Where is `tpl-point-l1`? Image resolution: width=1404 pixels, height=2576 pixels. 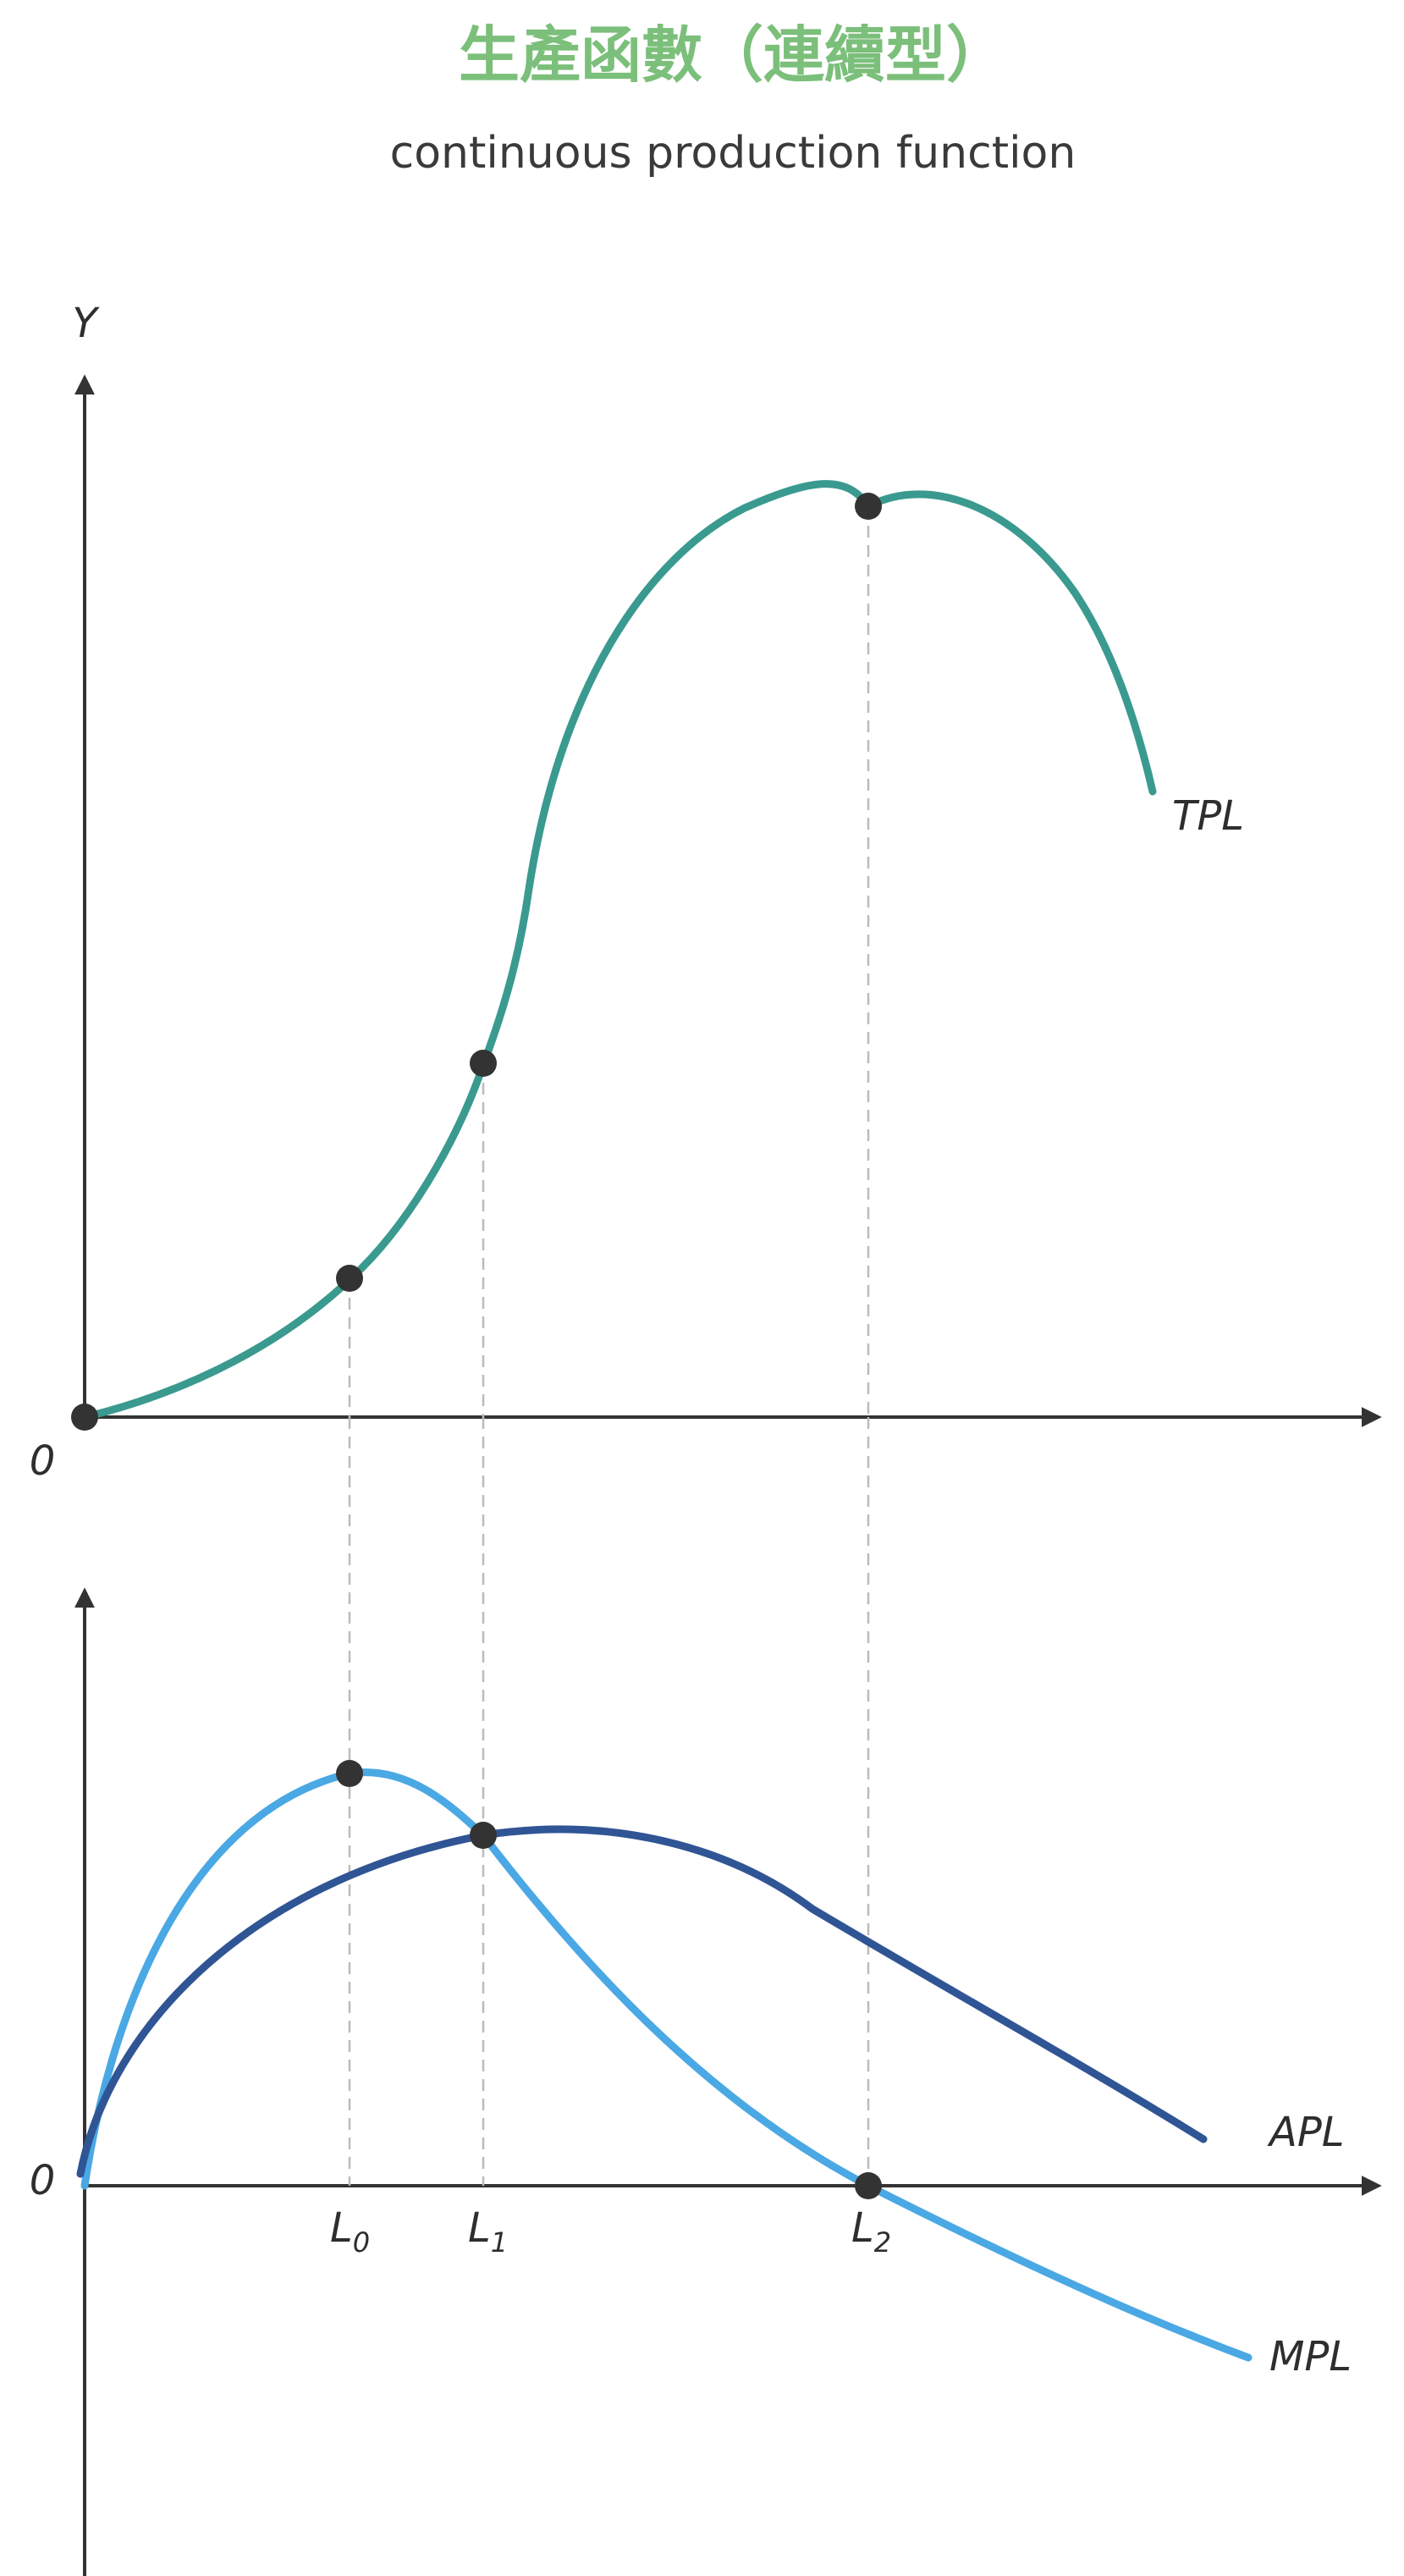 tpl-point-l1 is located at coordinates (483, 1063).